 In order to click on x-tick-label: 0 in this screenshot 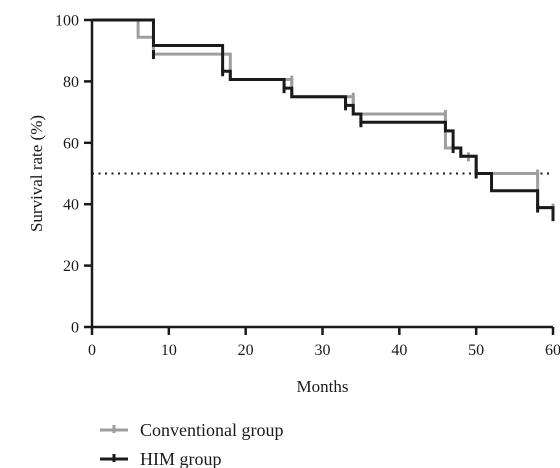, I will do `click(92, 350)`.